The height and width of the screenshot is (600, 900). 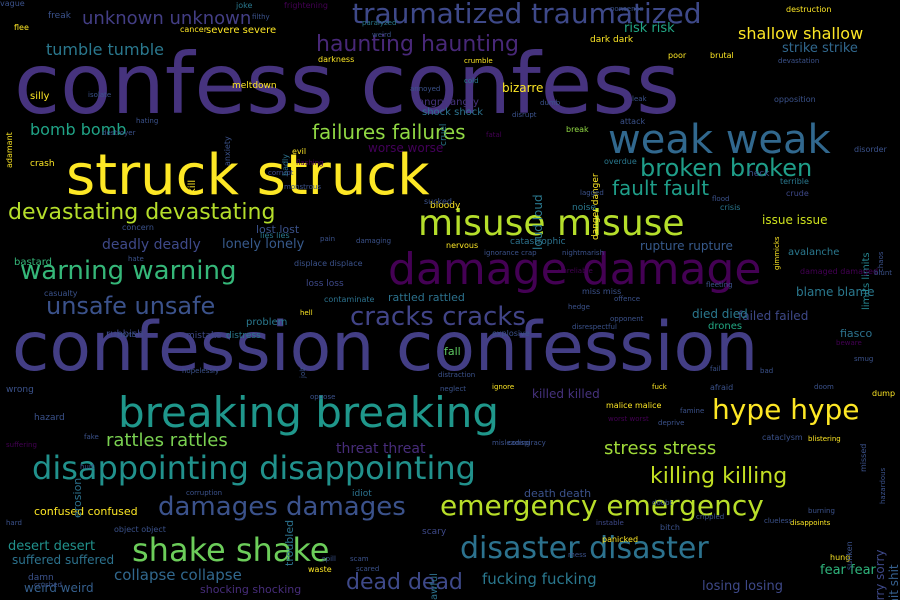 What do you see at coordinates (192, 186) in the screenshot?
I see `word-kill: kill` at bounding box center [192, 186].